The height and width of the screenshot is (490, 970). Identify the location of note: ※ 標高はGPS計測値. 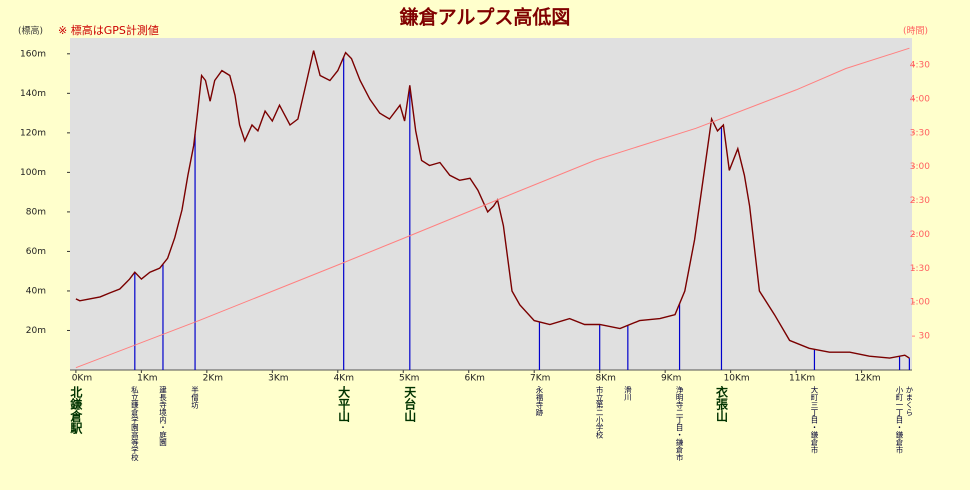
(108, 30).